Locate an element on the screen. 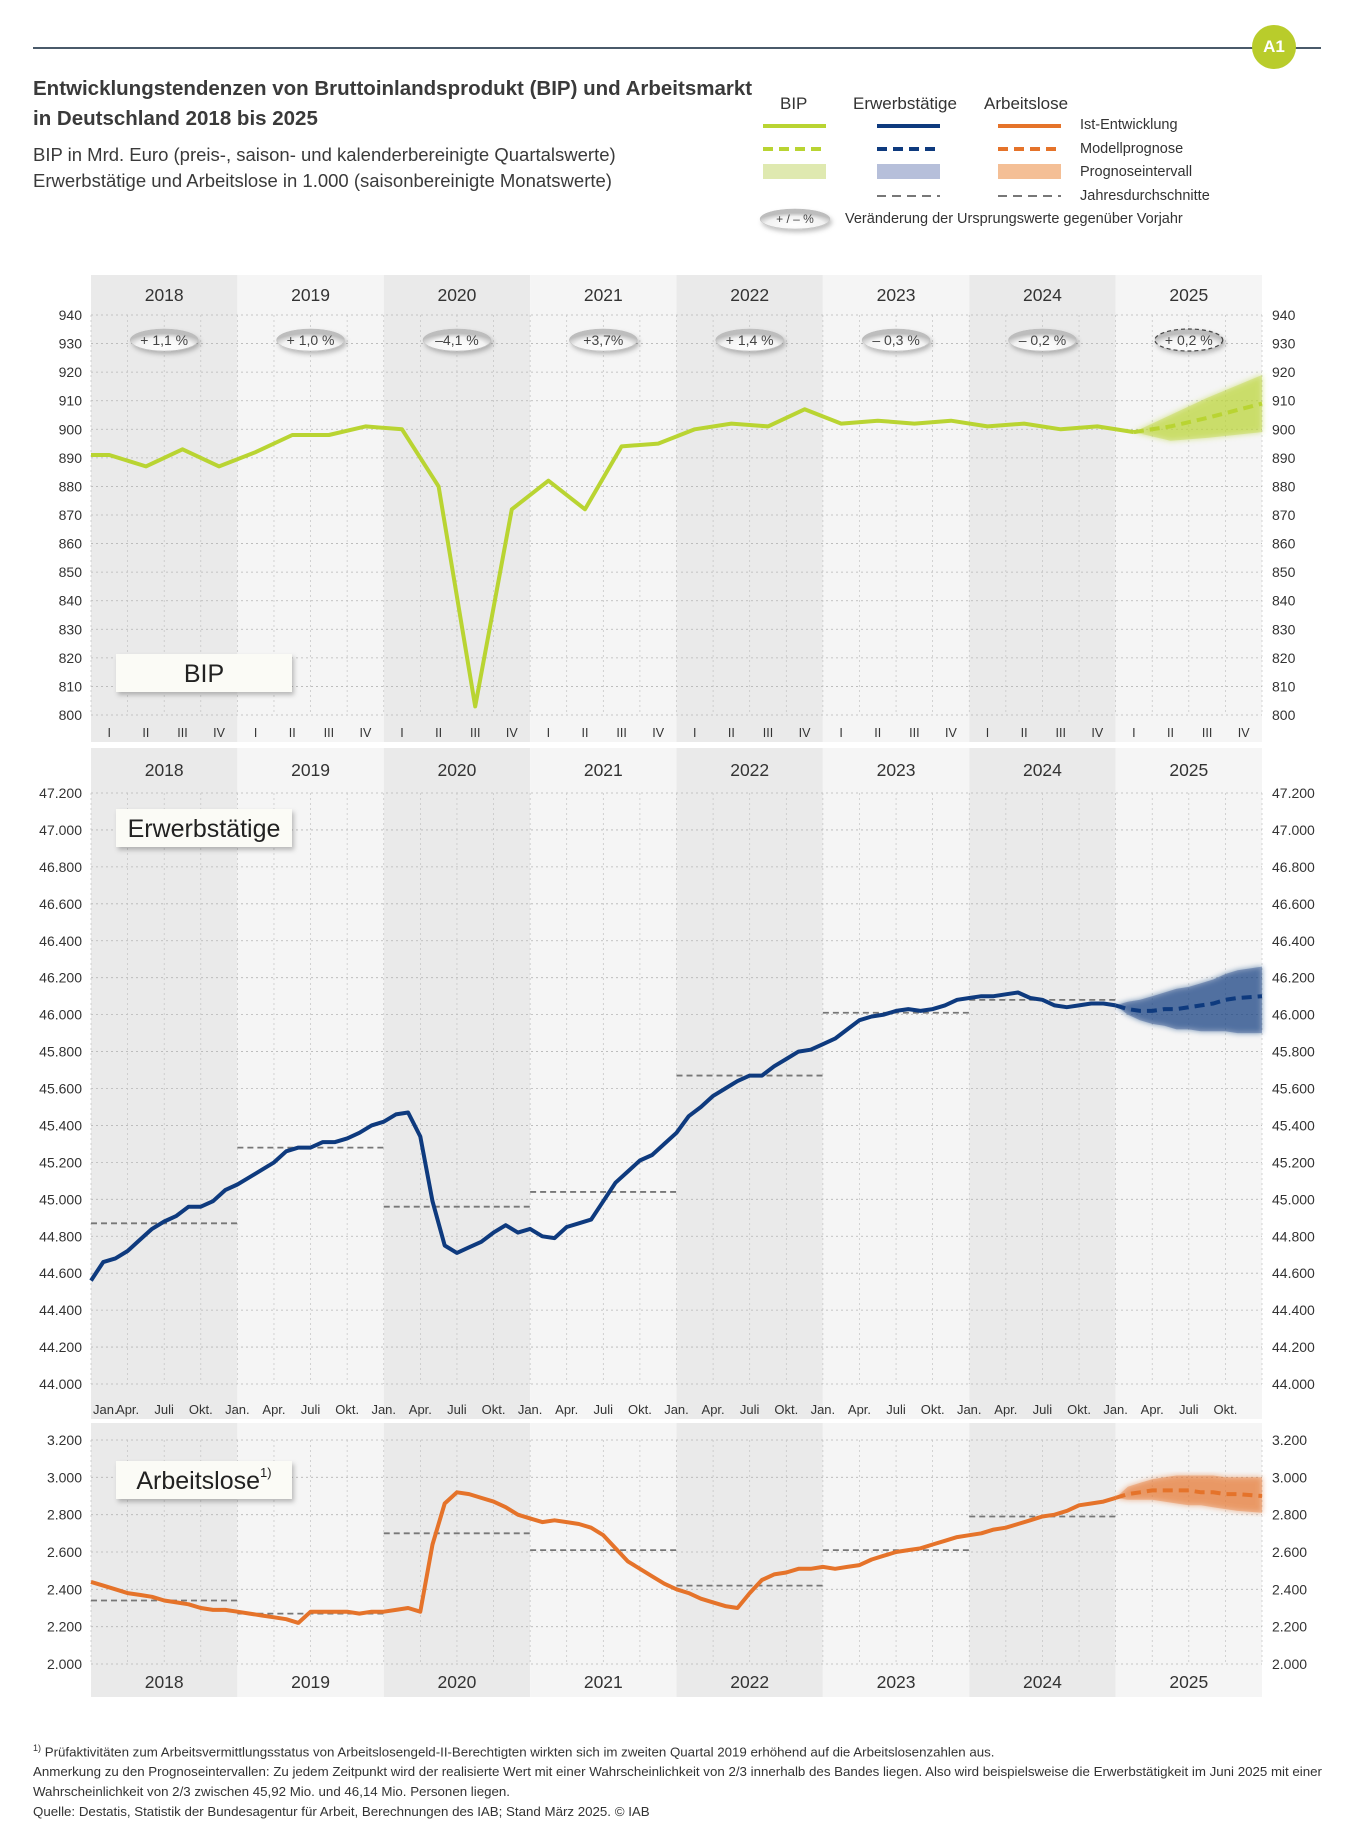 The image size is (1353, 1847). erw-ytick-left: 44.200 is located at coordinates (60, 1347).